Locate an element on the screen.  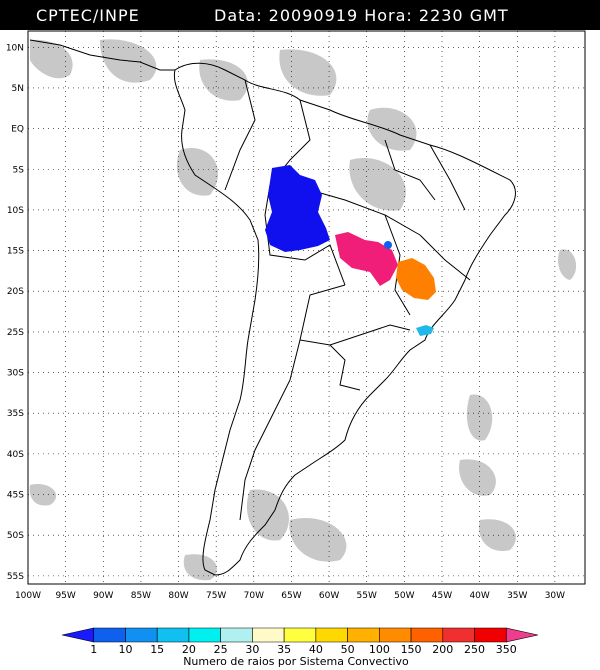
colorbar-tick-label: 250 is located at coordinates (474, 649).